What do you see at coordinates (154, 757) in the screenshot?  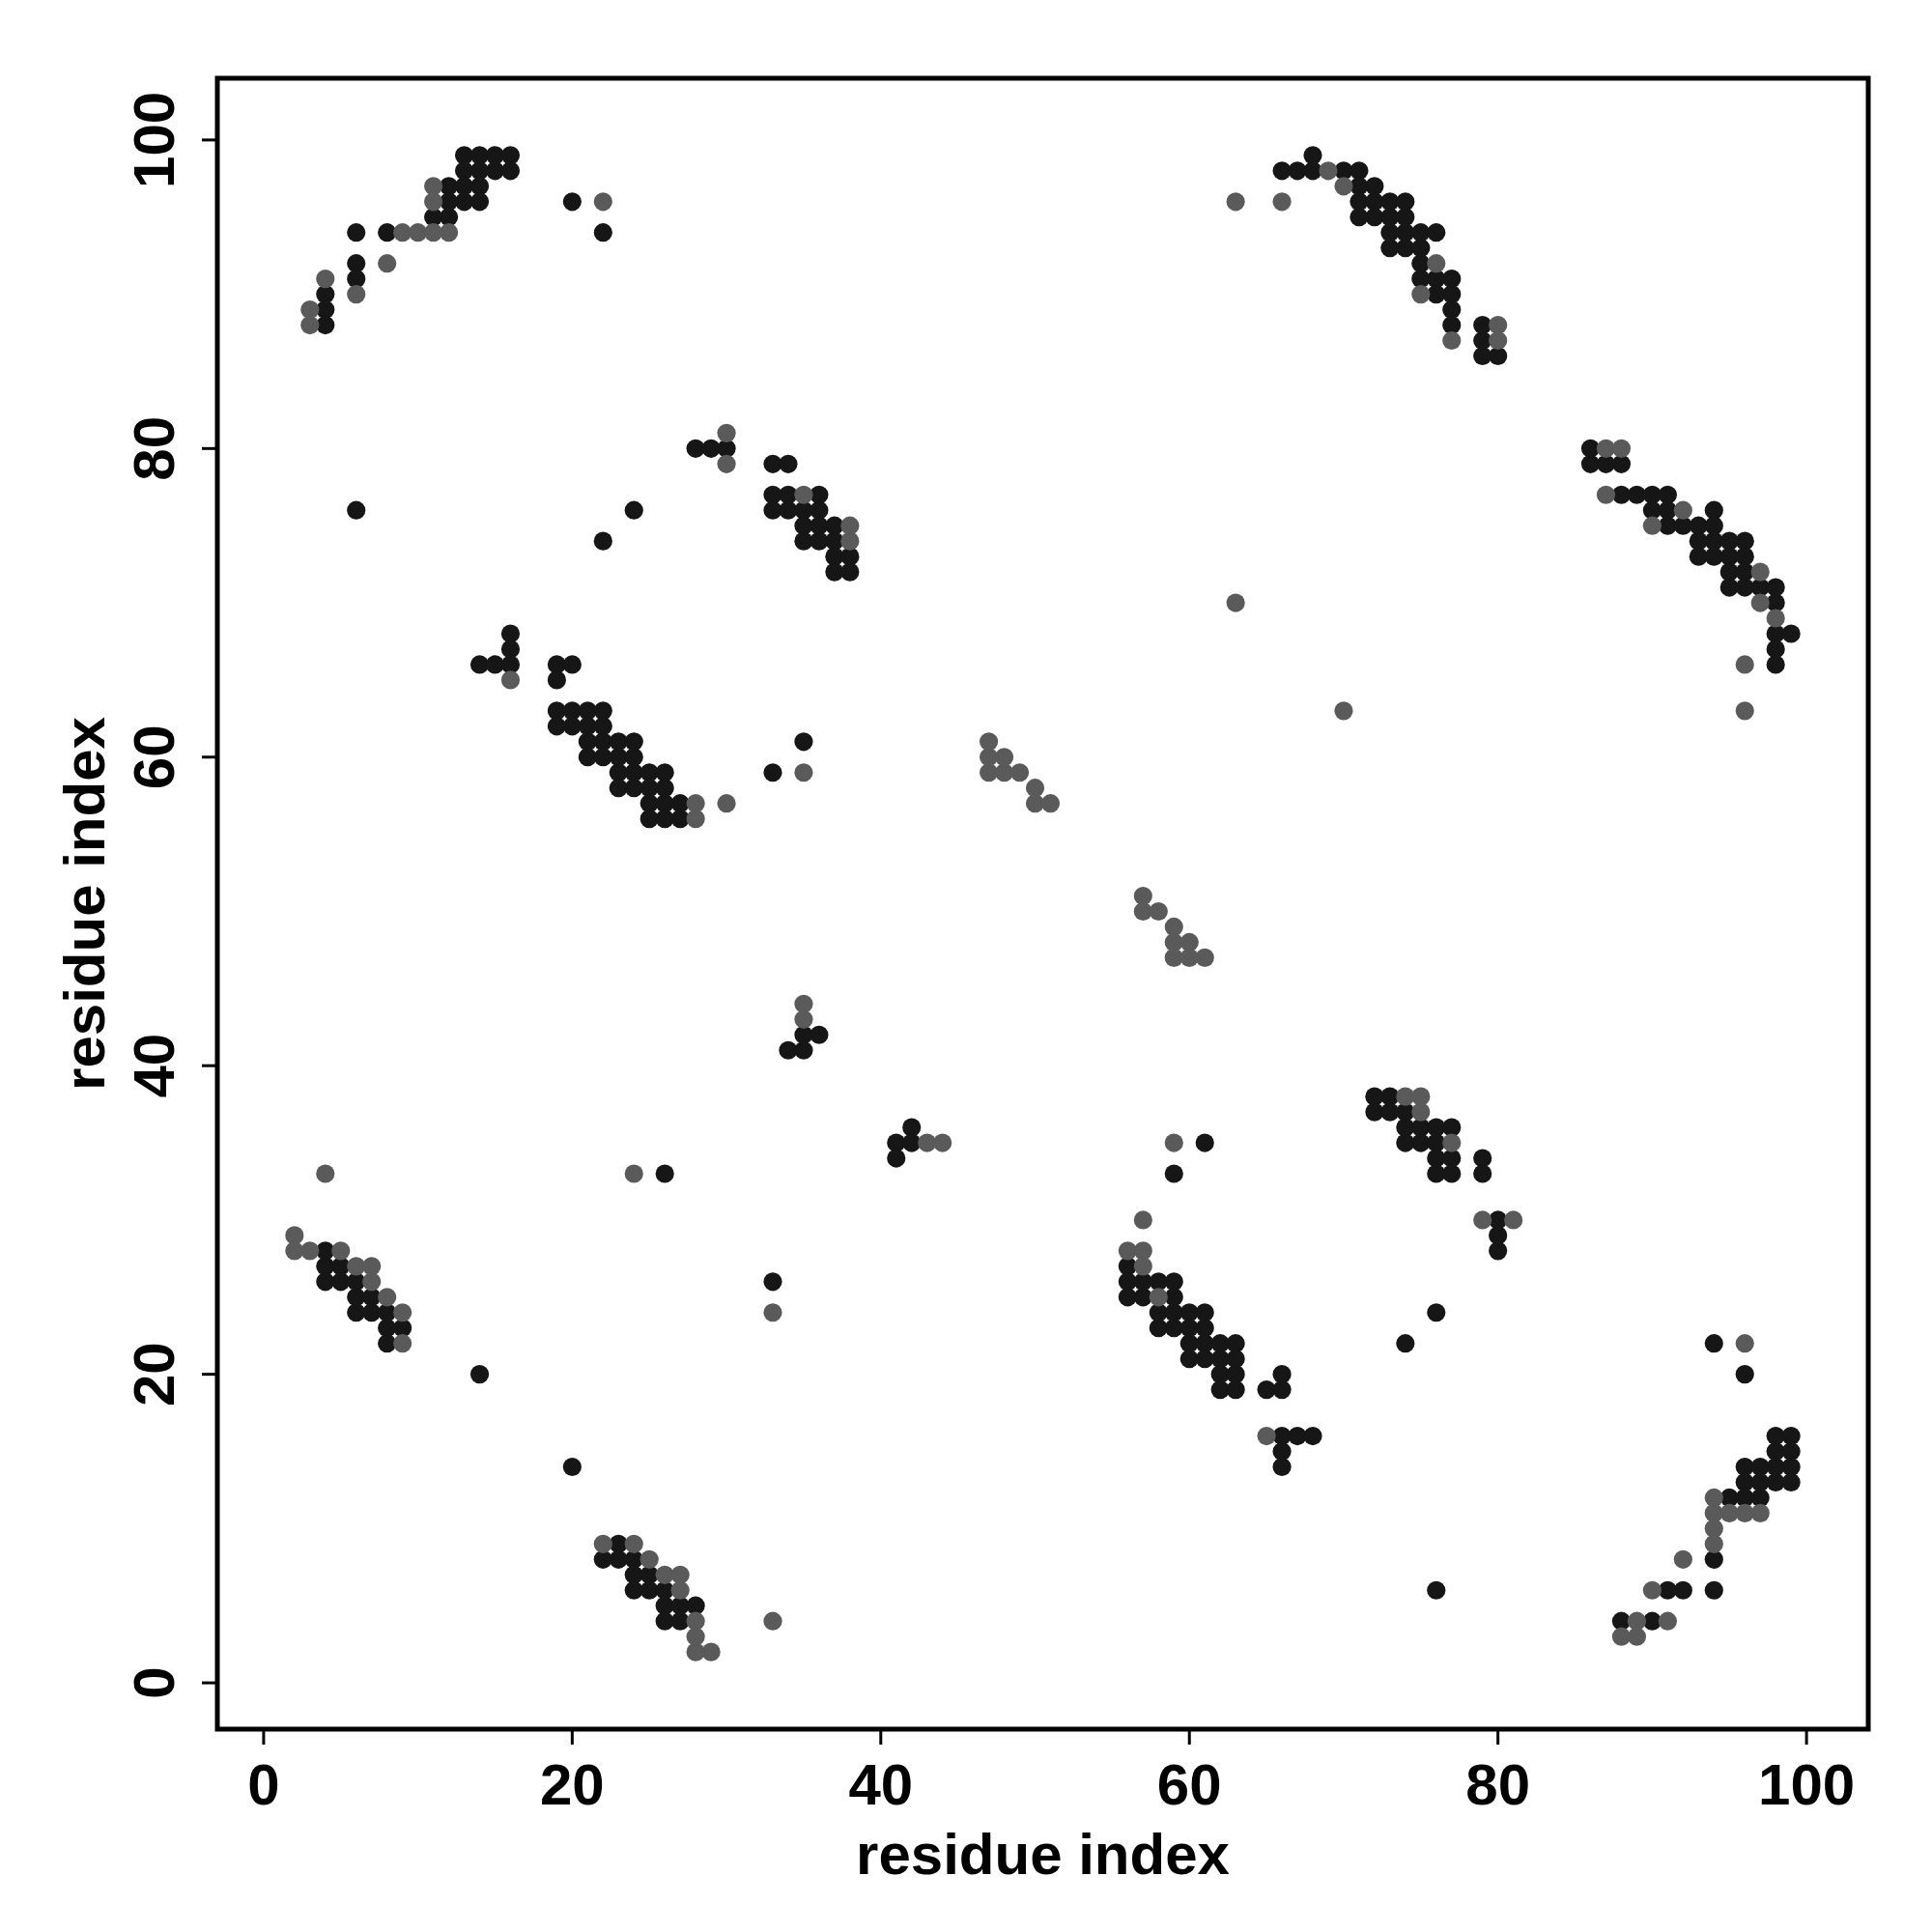 I see `y-tick-label: 60` at bounding box center [154, 757].